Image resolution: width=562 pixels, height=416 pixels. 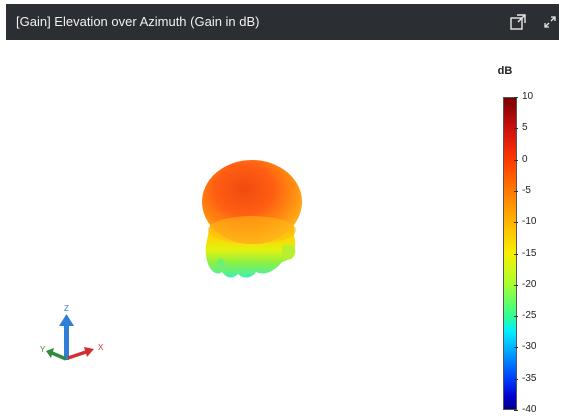 What do you see at coordinates (59, 356) in the screenshot?
I see `y-axis-arrow` at bounding box center [59, 356].